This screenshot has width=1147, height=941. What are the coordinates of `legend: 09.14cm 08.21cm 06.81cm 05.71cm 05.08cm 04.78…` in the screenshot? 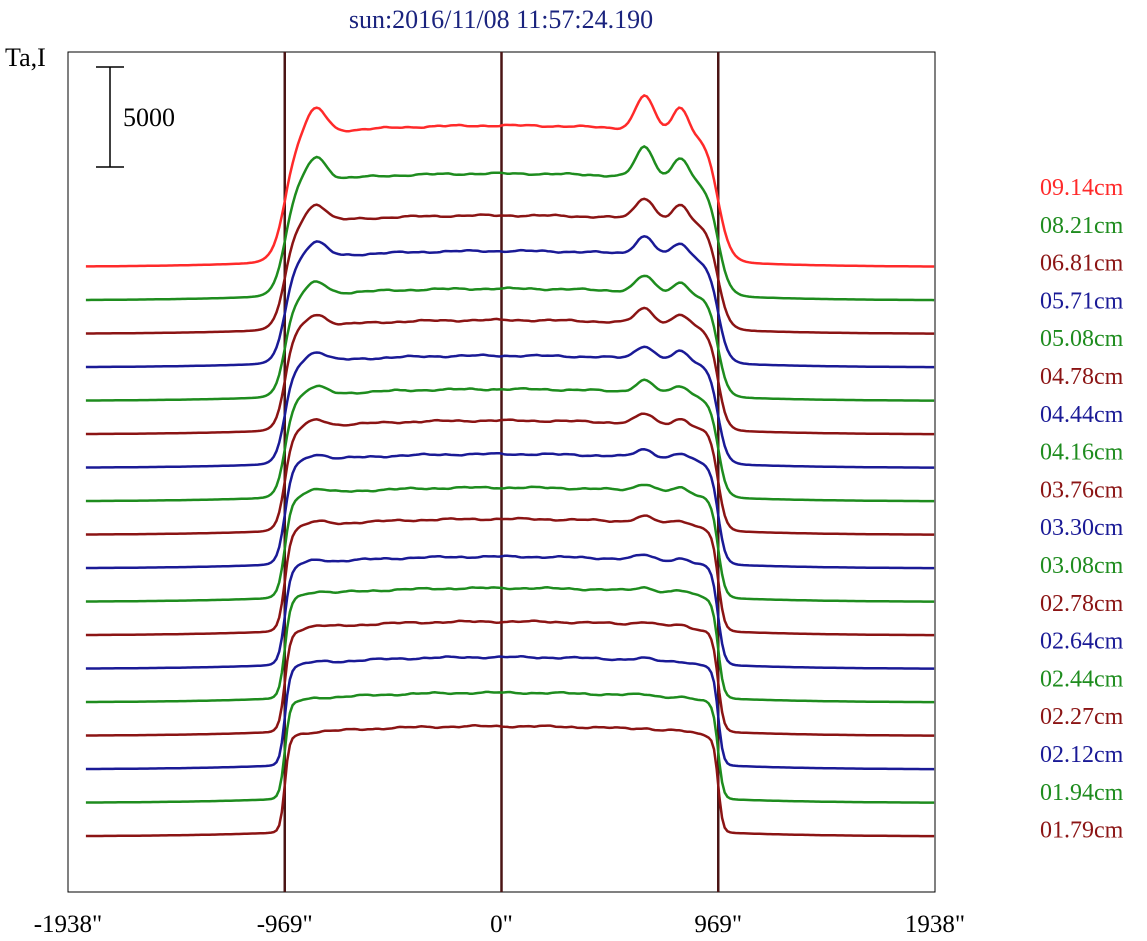 It's located at (1082, 509).